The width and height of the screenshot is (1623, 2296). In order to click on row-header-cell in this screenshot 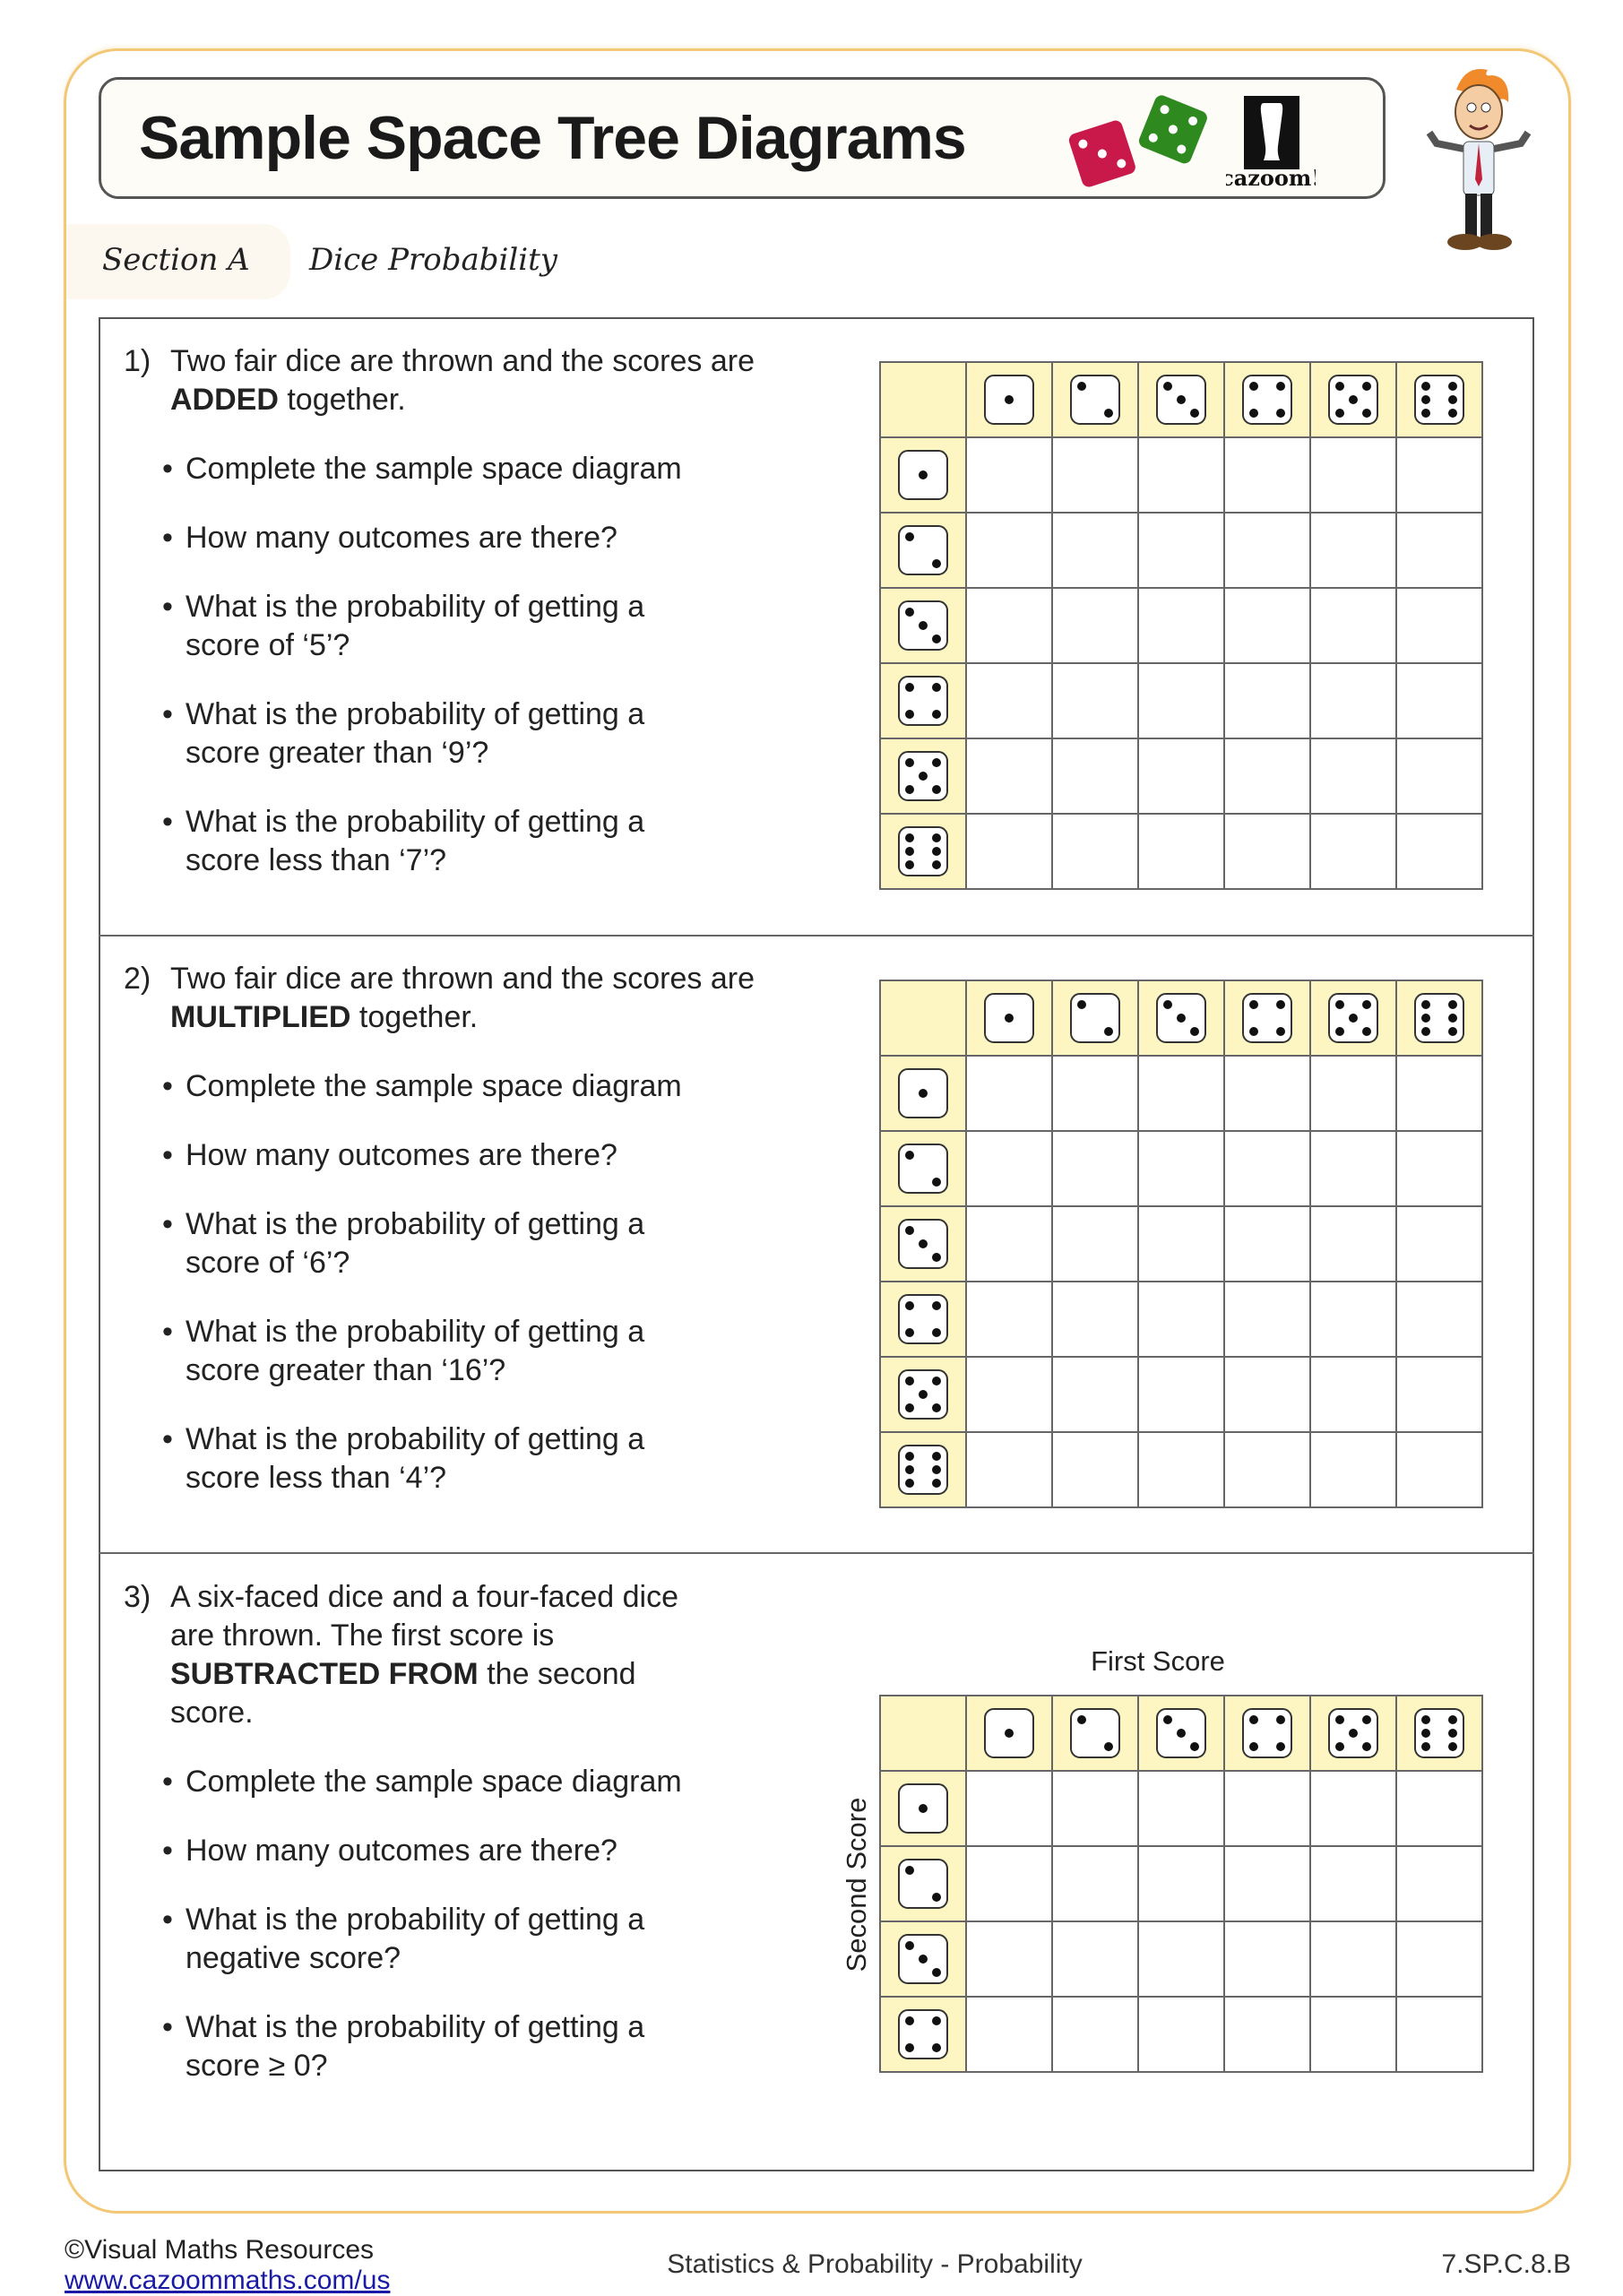, I will do `click(923, 1243)`.